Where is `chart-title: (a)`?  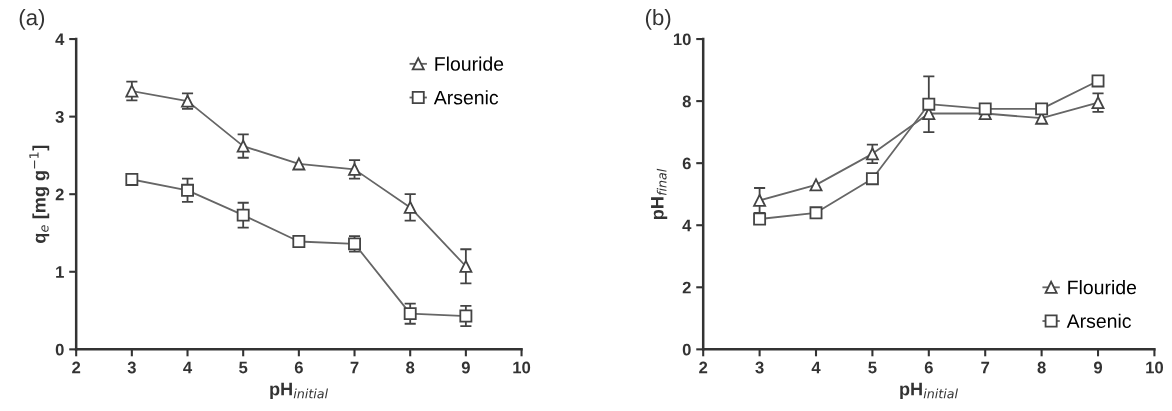 chart-title: (a) is located at coordinates (32, 19).